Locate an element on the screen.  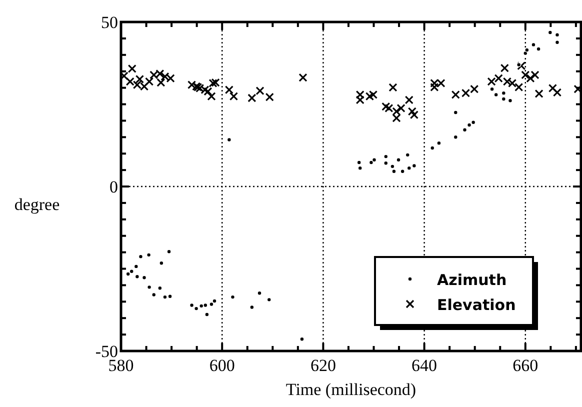
y-tick-label: 0 is located at coordinates (114, 187).